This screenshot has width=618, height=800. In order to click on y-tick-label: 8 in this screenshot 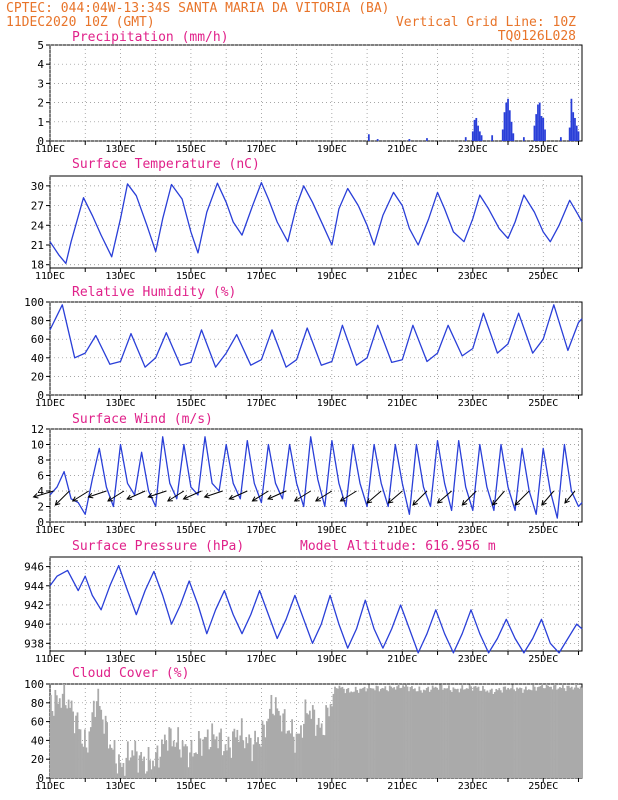, I will do `click(40, 460)`.